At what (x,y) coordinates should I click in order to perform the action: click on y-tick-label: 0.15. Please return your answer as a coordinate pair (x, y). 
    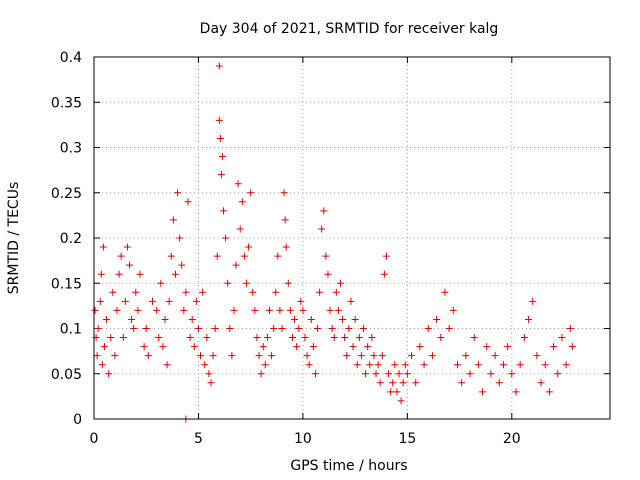
    Looking at the image, I should click on (66, 284).